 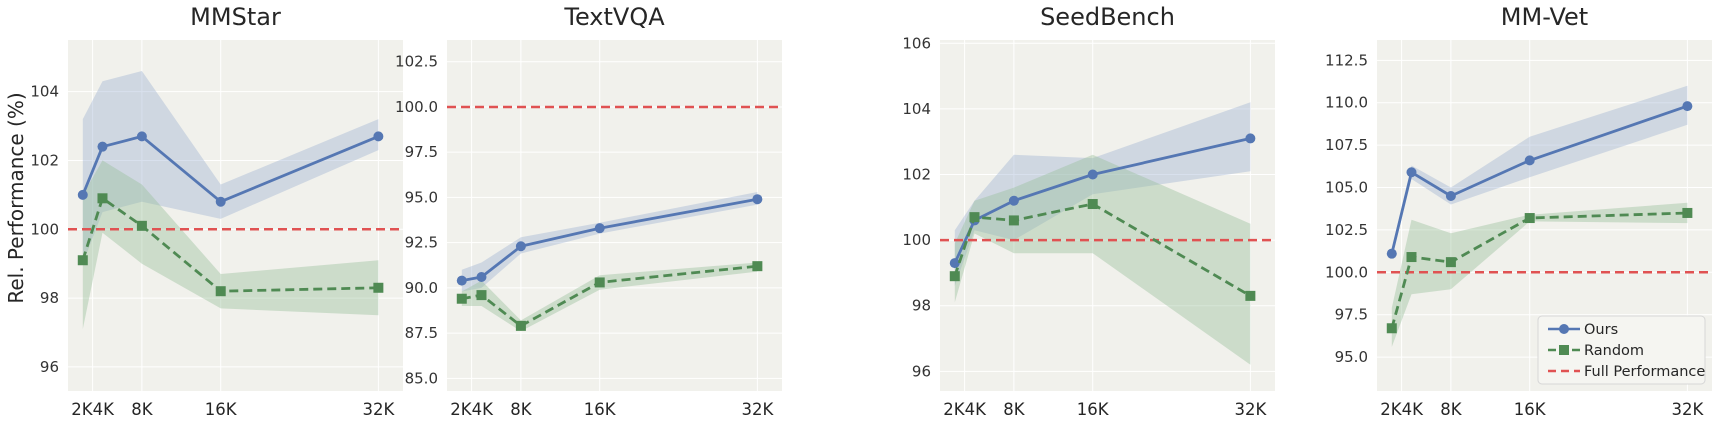 I want to click on mm-vet-y-tick-label: 102.5, so click(x=1346, y=230).